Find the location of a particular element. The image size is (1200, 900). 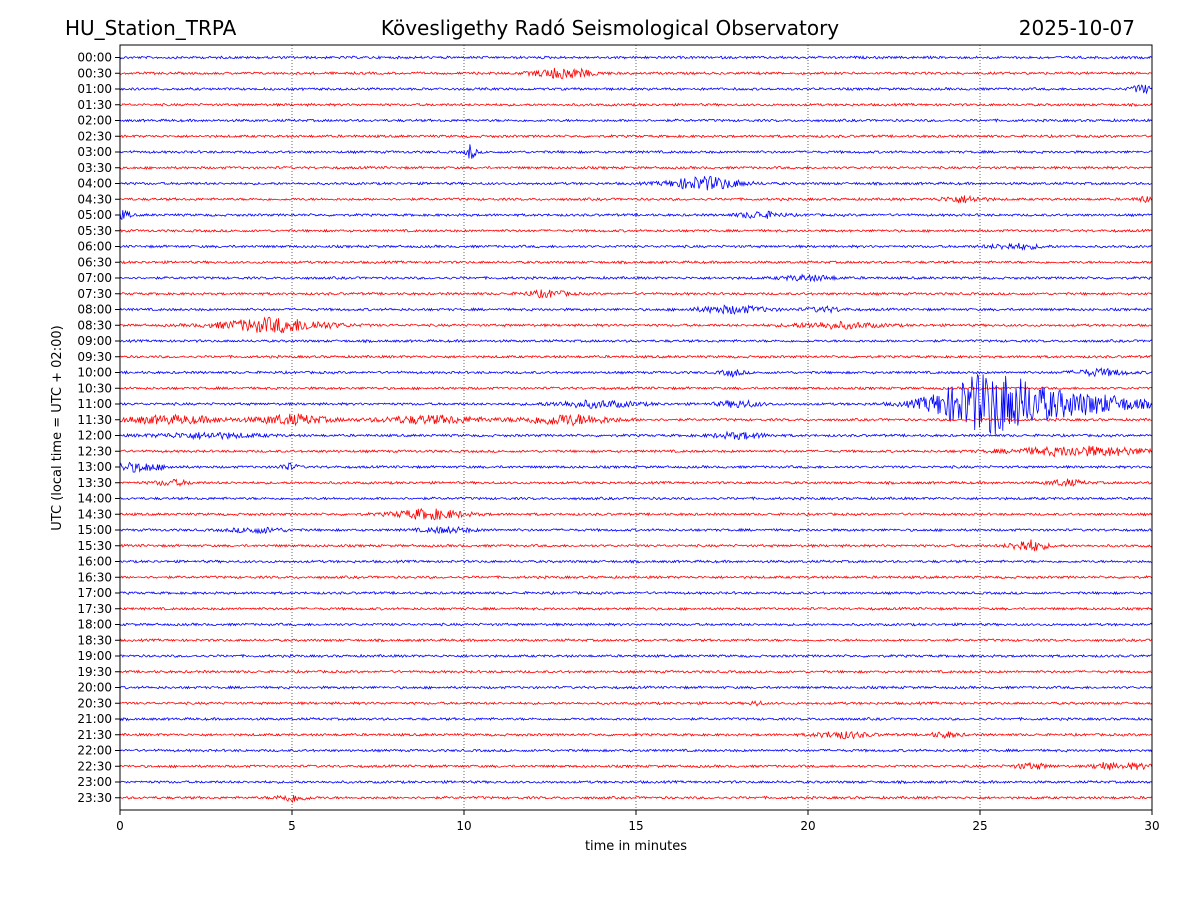

y-tick-label: 19:00 is located at coordinates (94, 656).